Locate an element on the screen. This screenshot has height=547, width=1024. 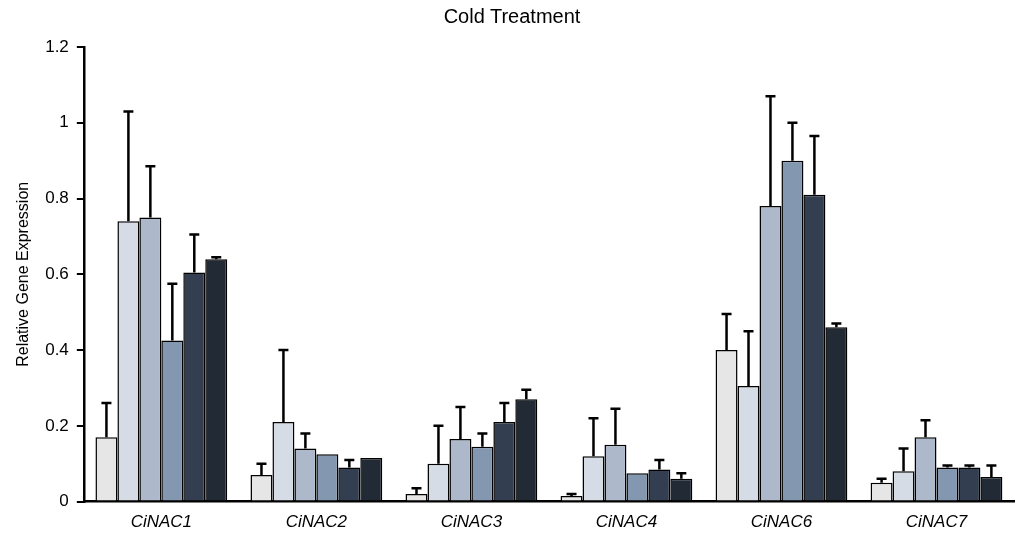
y-tick-label: 1.2 is located at coordinates (57, 46).